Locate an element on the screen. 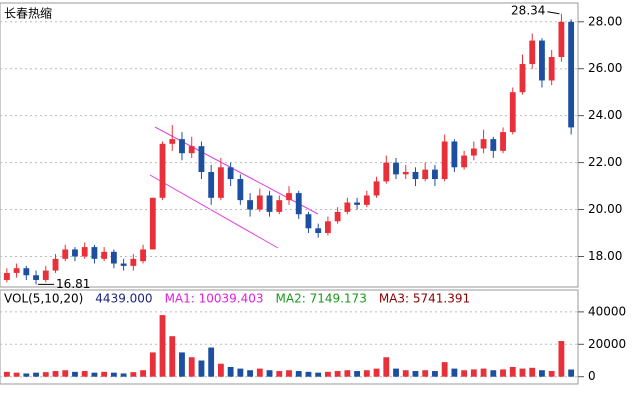 This screenshot has width=635, height=400. y-tick-label: 40000 is located at coordinates (607, 311).